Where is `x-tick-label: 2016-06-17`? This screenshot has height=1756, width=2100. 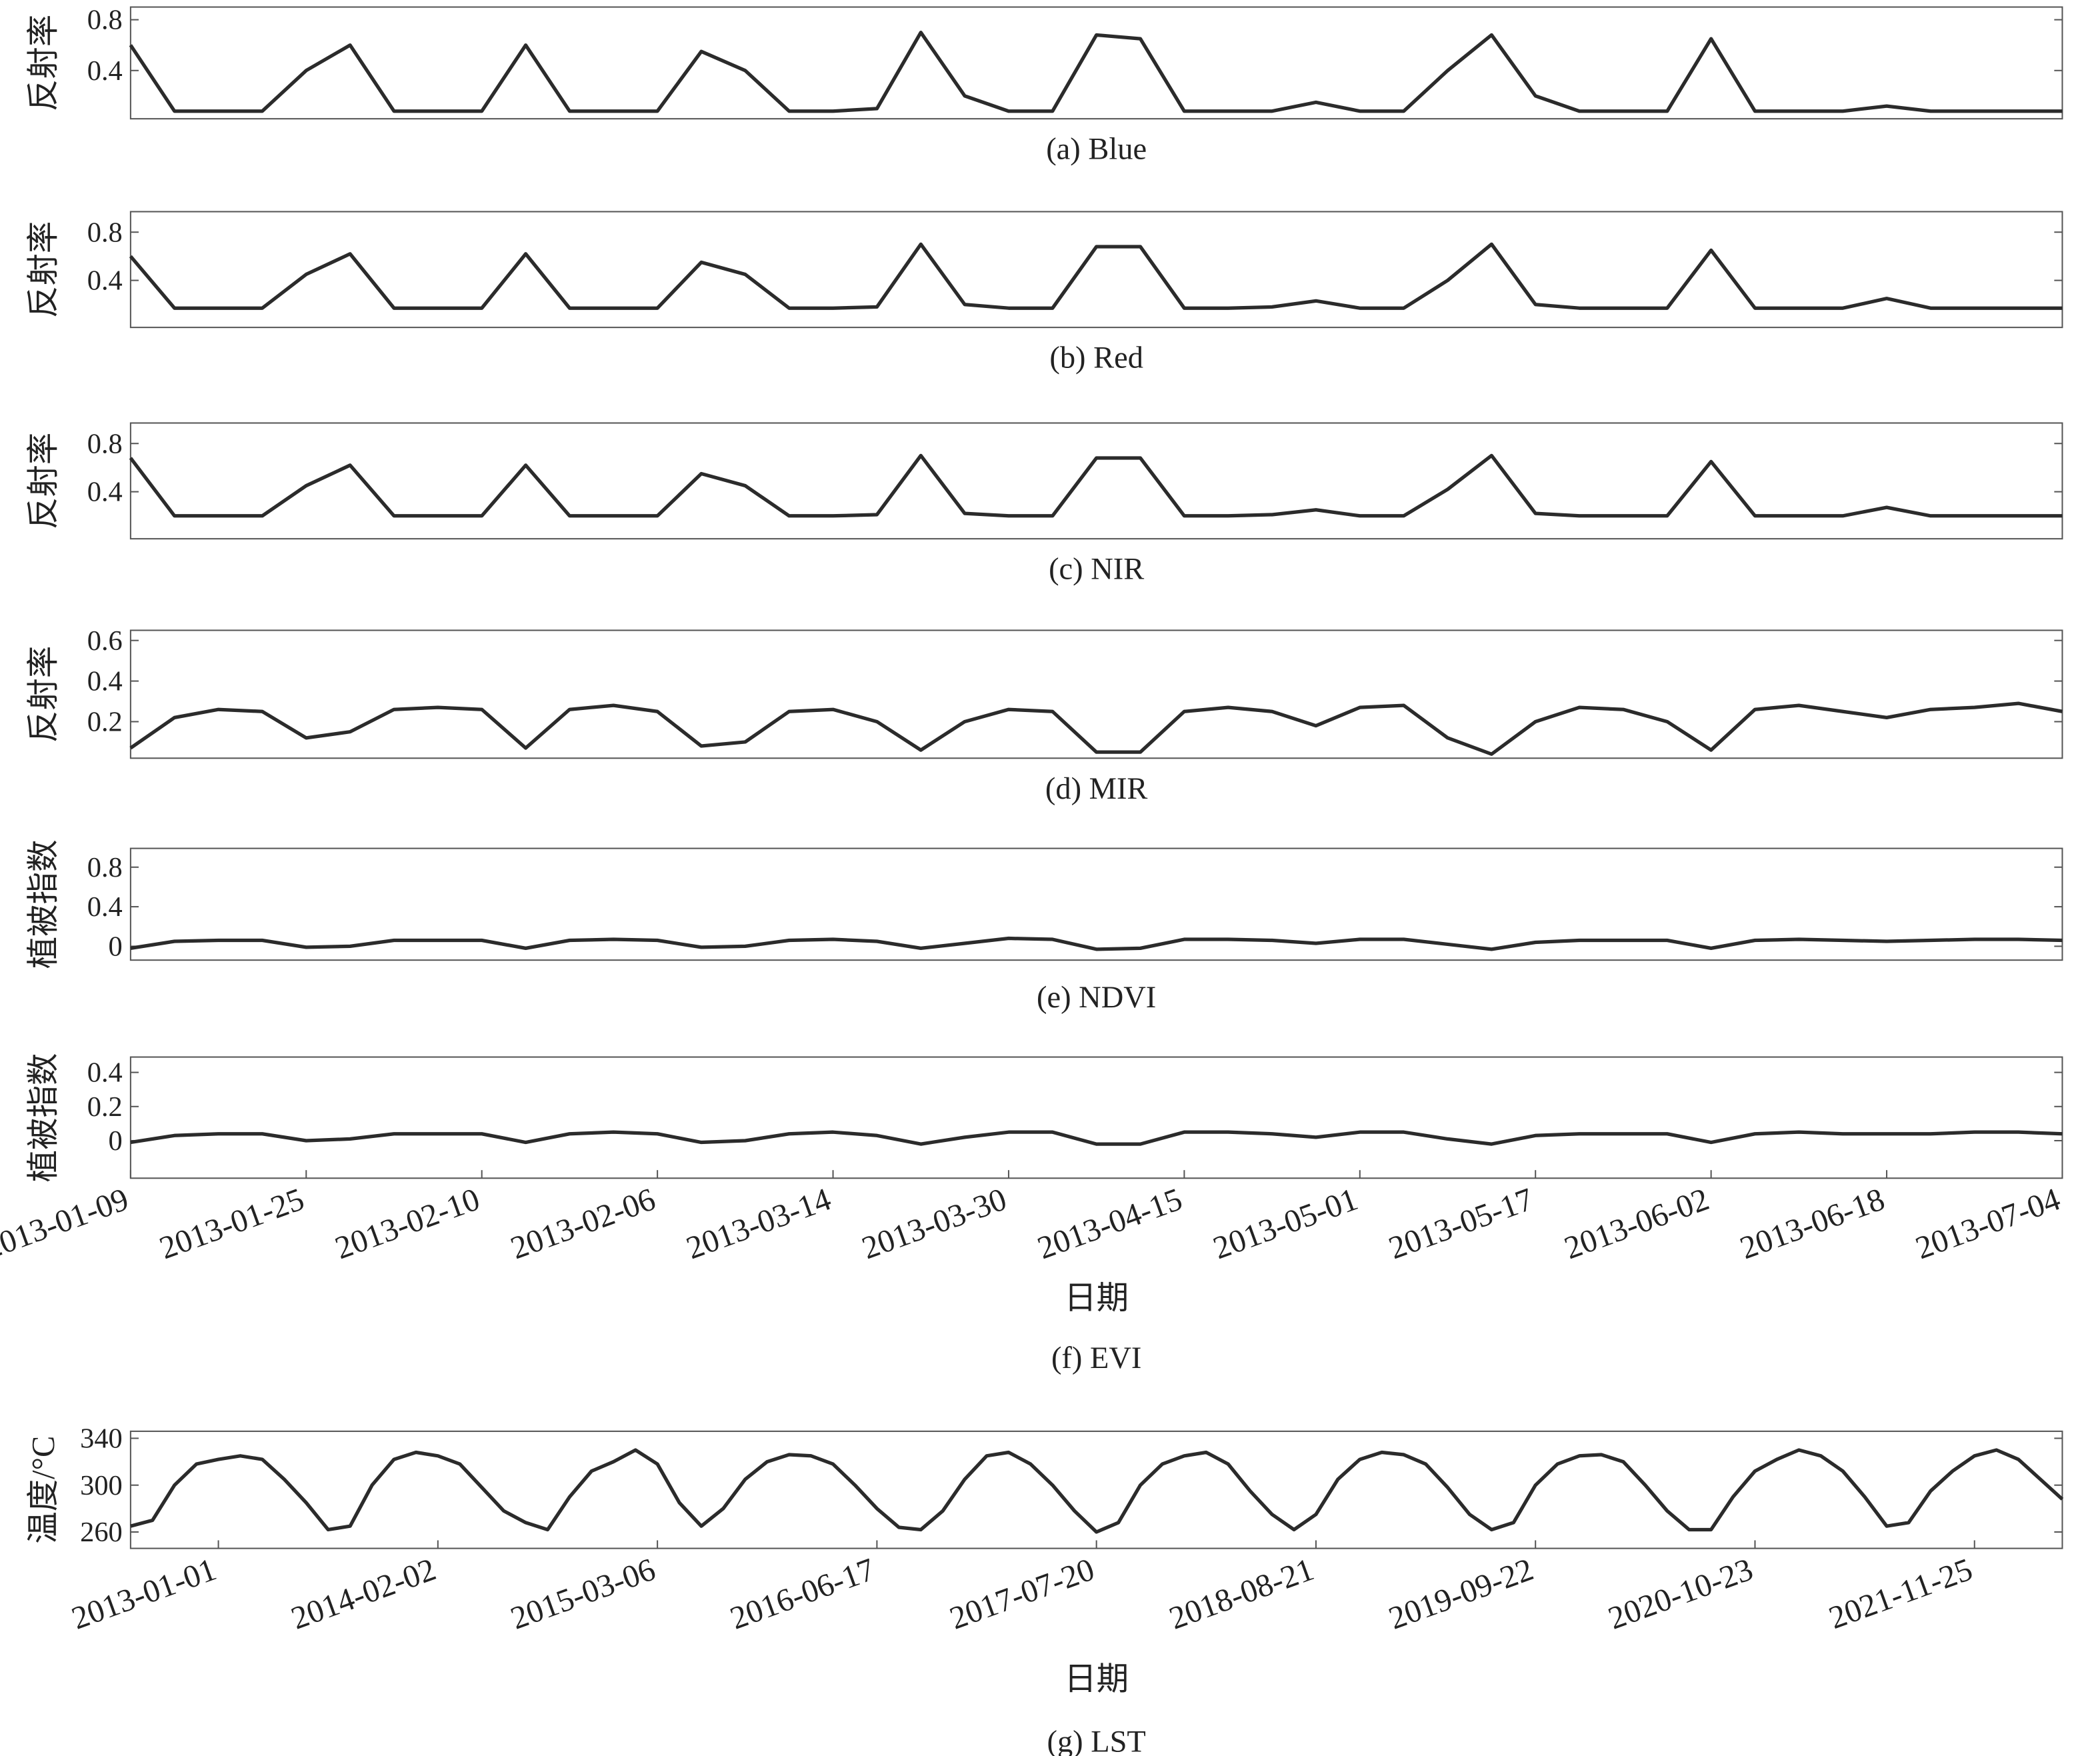 x-tick-label: 2016-06-17 is located at coordinates (803, 1594).